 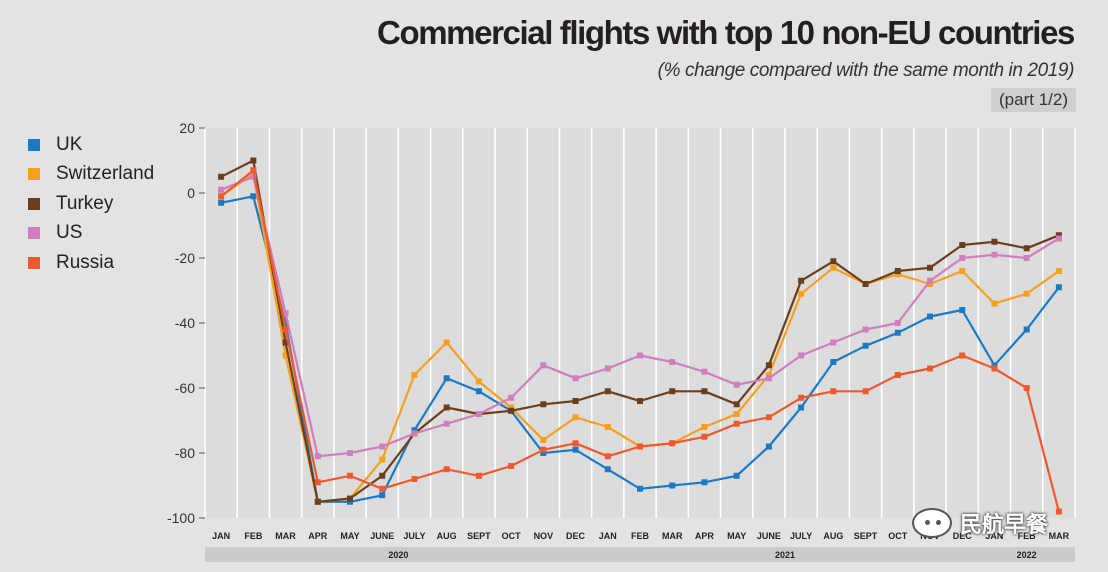 I want to click on watermark-text: 民航早餐, so click(x=1004, y=525).